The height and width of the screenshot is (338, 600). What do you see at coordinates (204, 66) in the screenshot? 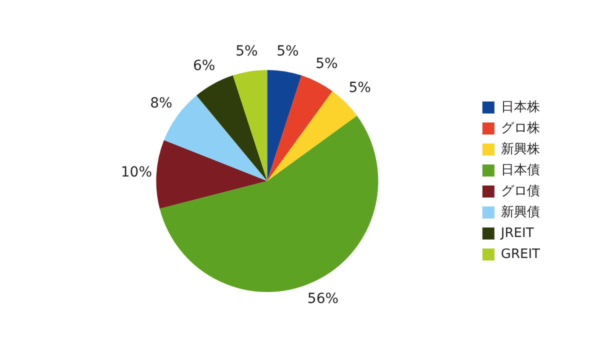
I see `data-label: 6%` at bounding box center [204, 66].